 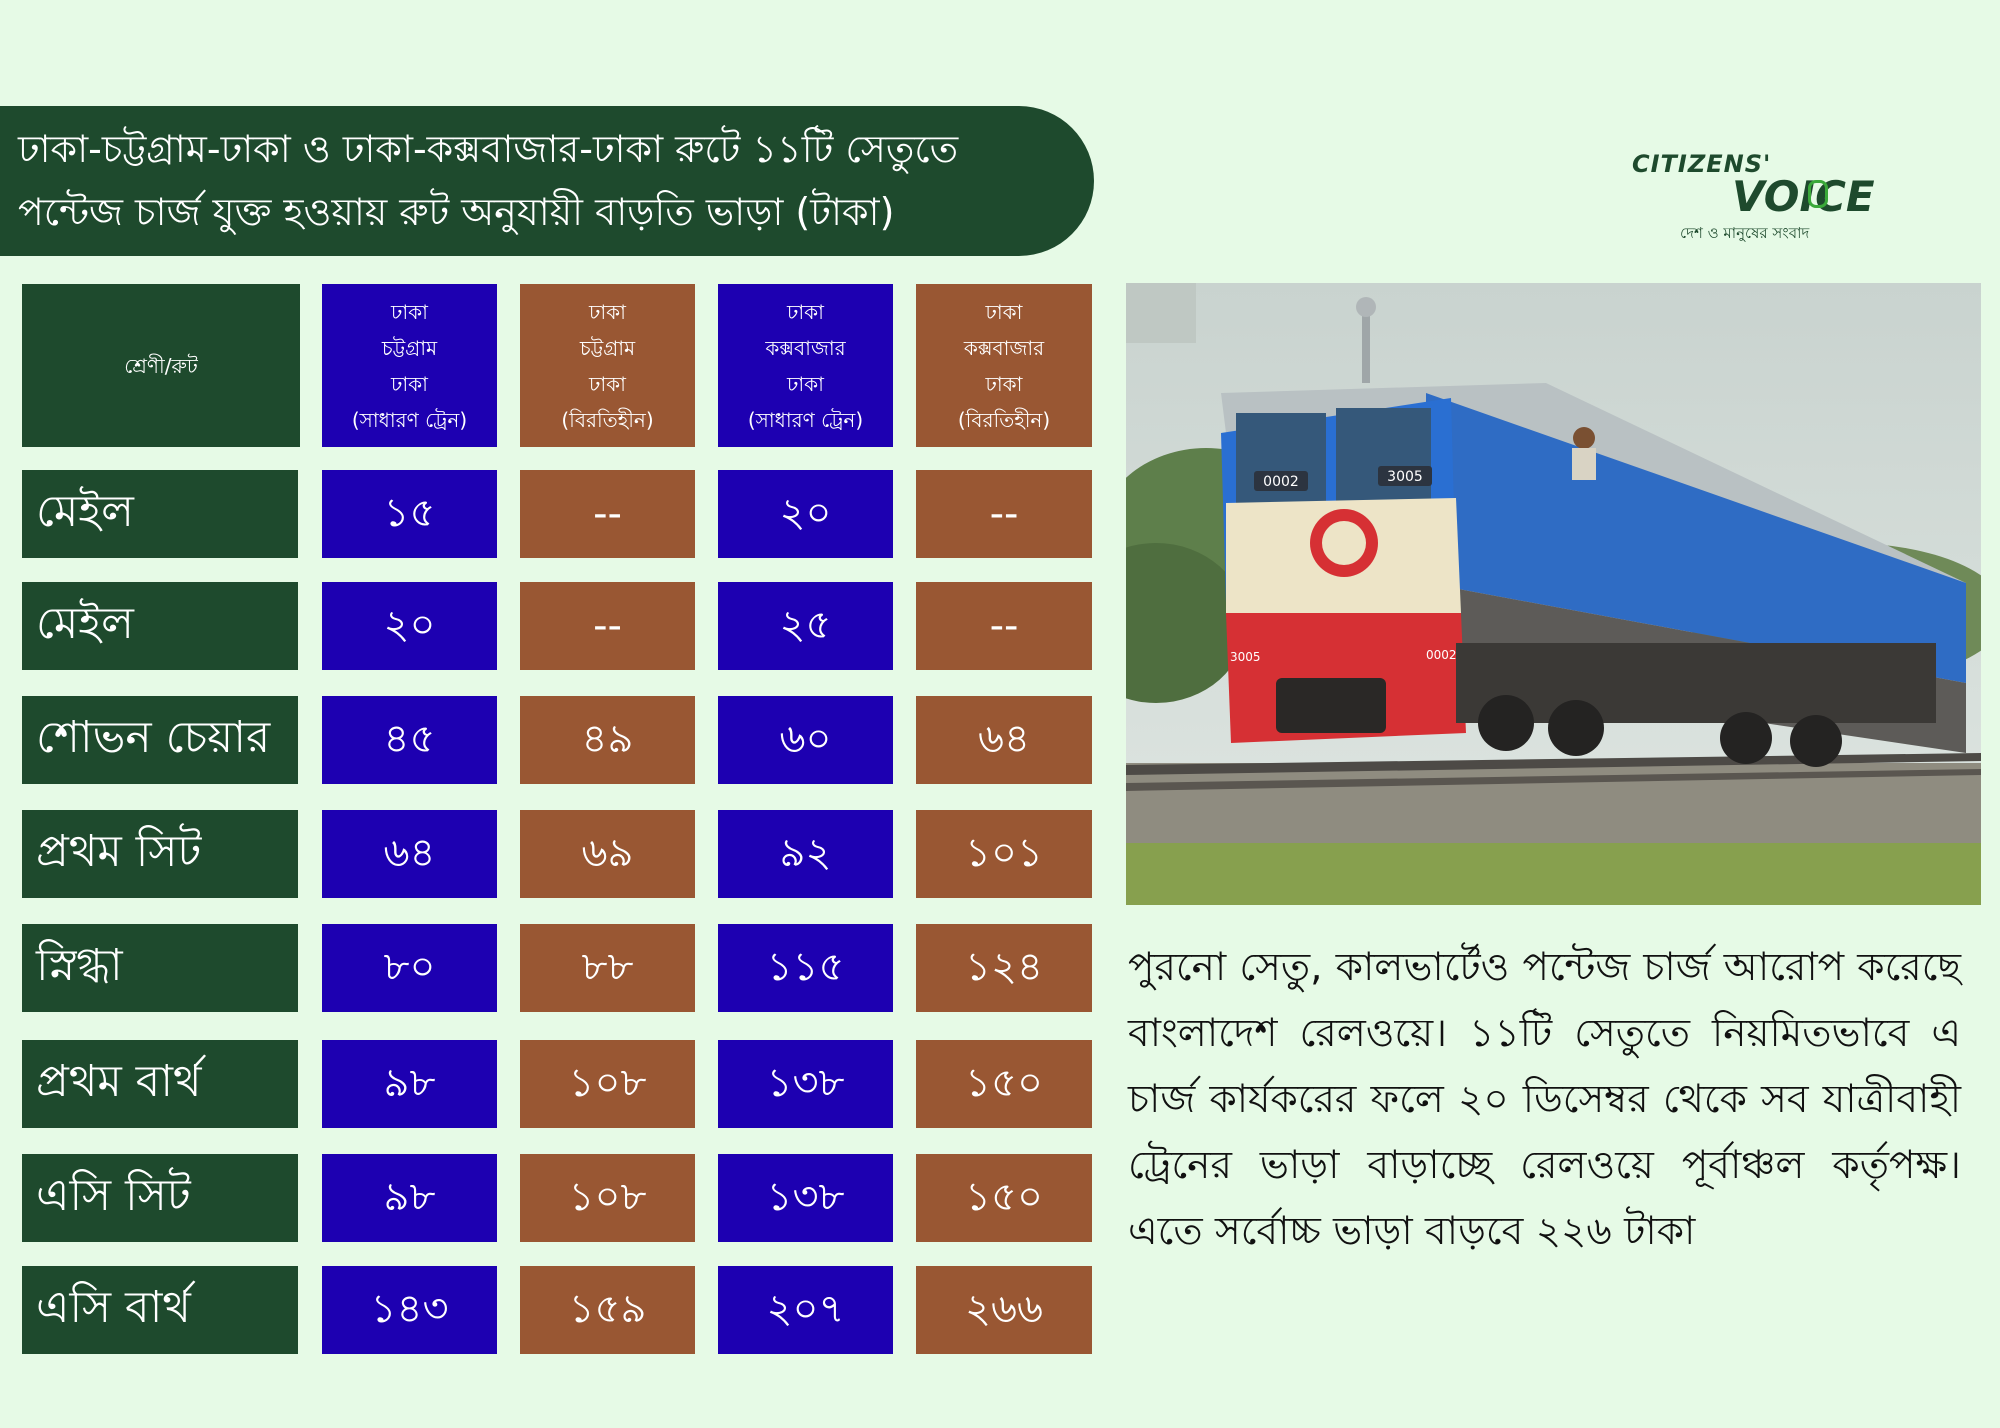 I want to click on corner-header-label: শ্রেণী/রুট, so click(x=161, y=365).